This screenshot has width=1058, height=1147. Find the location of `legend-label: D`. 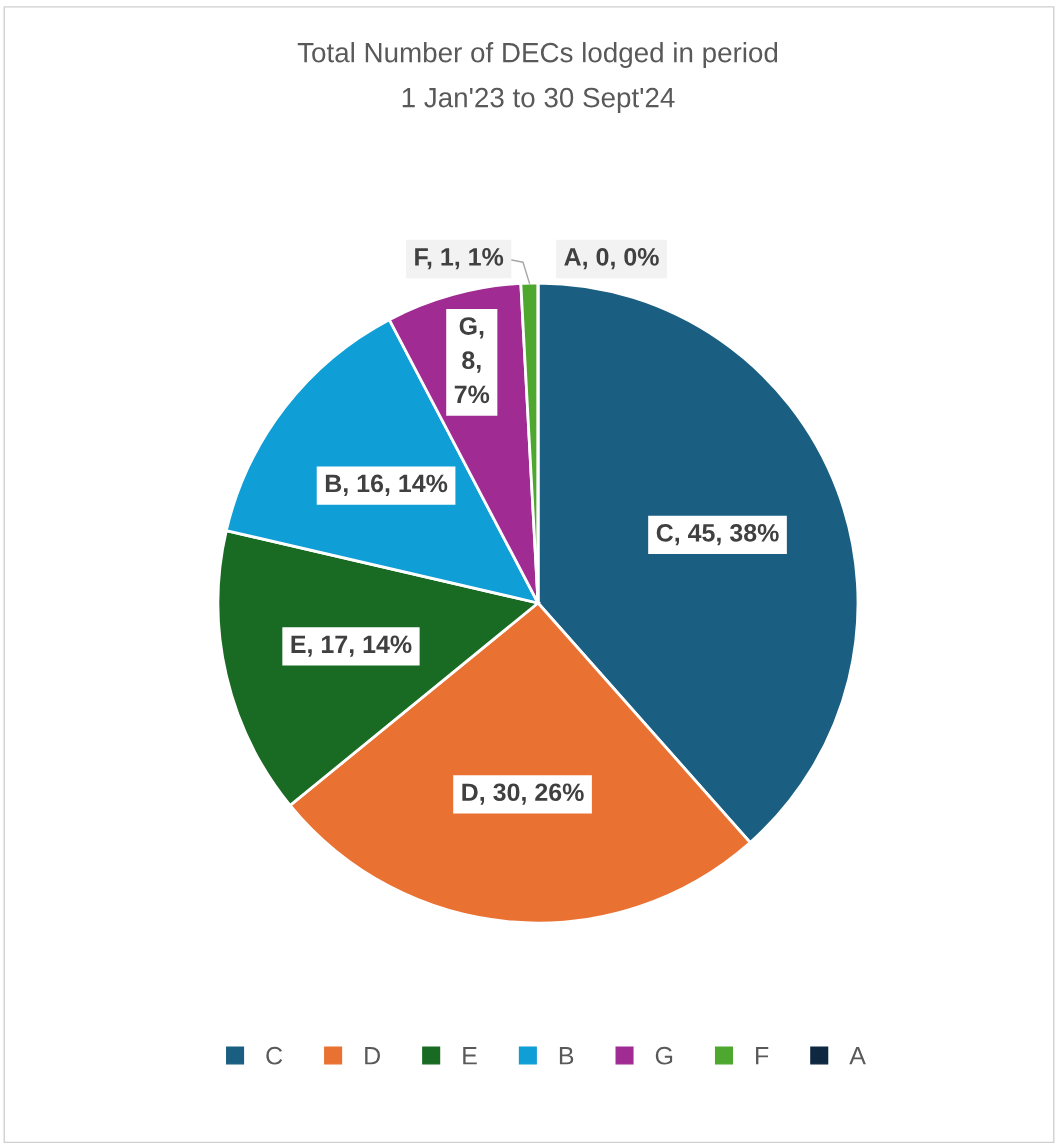

legend-label: D is located at coordinates (372, 1056).